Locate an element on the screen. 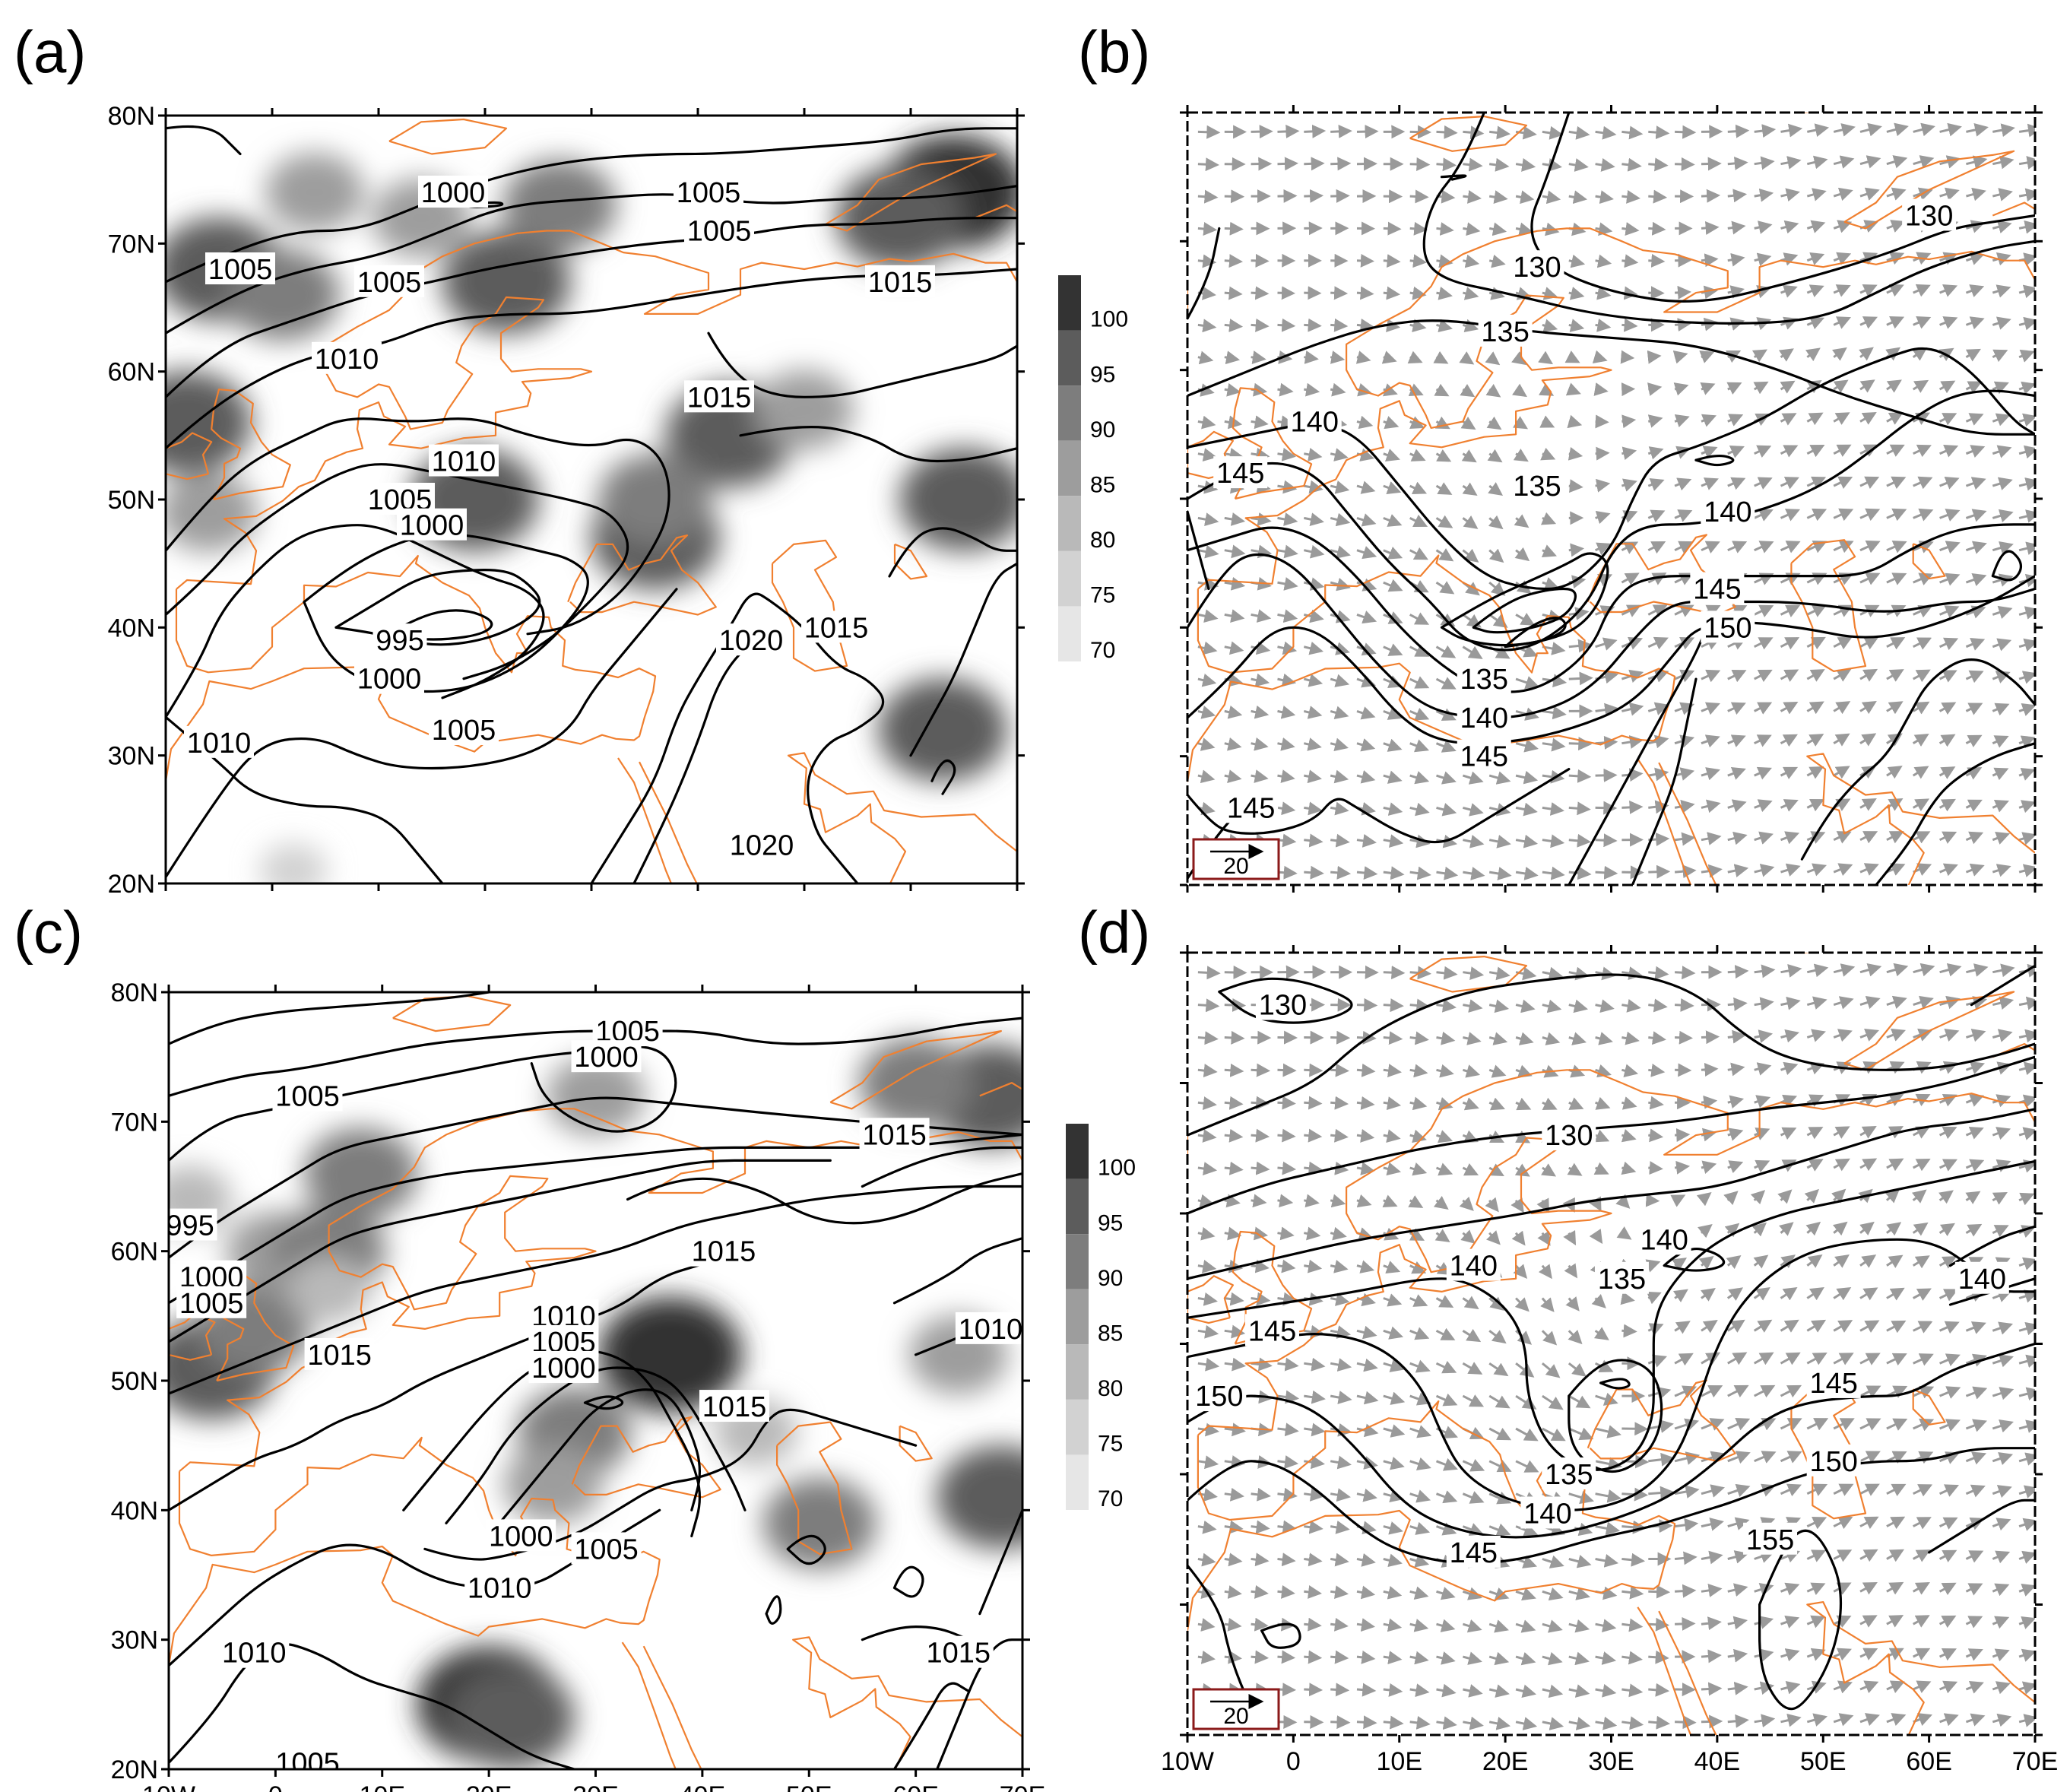 This screenshot has width=2070, height=1792. contour-label: 135 is located at coordinates (1505, 332).